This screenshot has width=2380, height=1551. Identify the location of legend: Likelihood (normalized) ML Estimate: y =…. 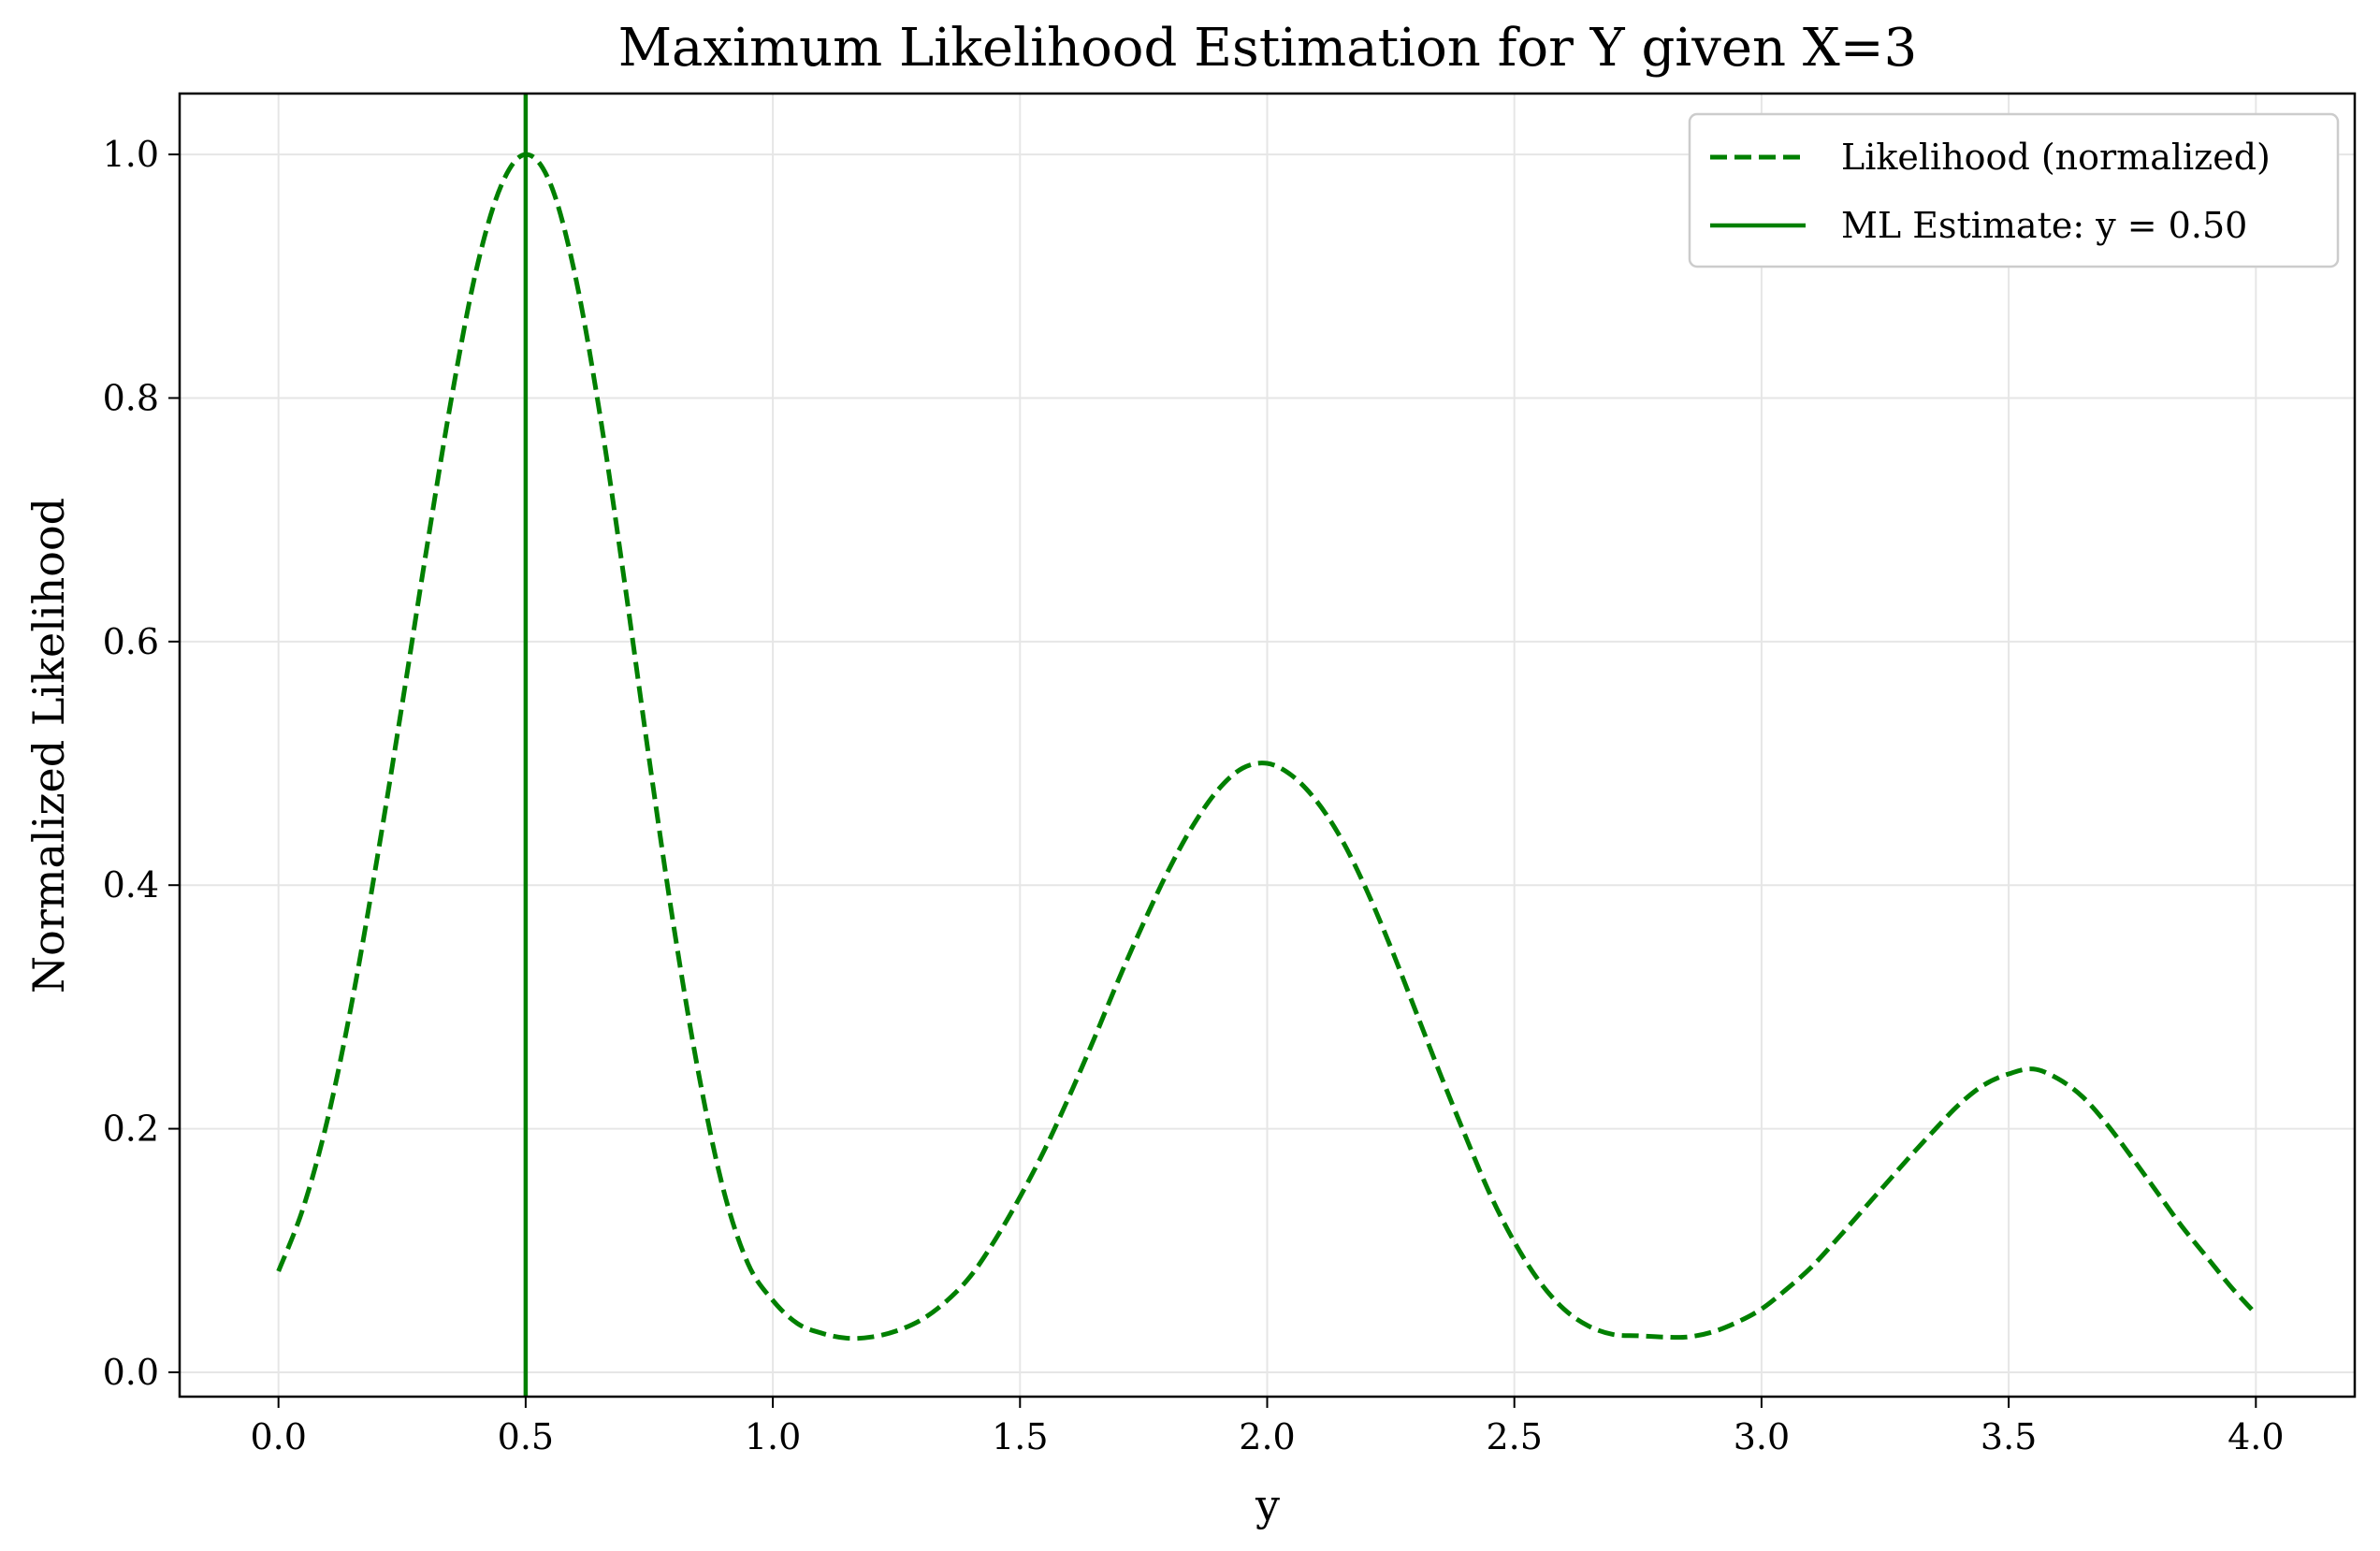
(2014, 190).